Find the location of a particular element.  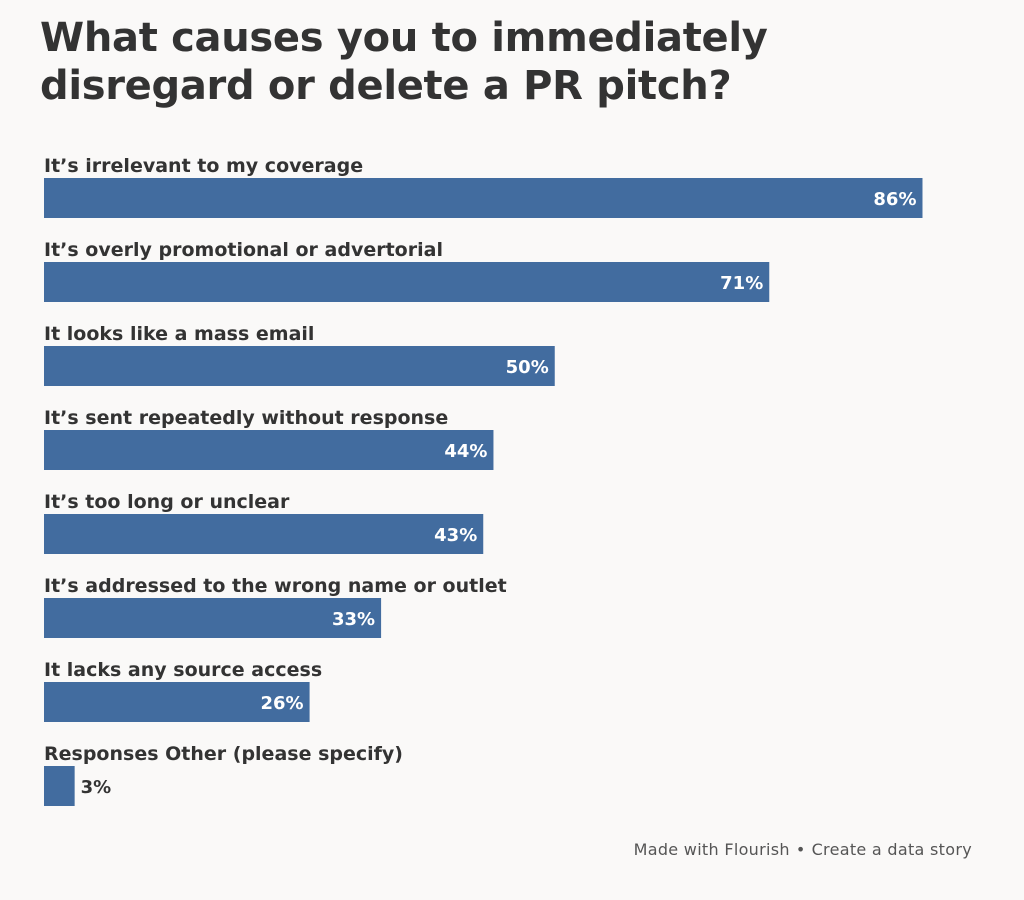

category-label: It’s irrelevant to my coverage is located at coordinates (203, 166).